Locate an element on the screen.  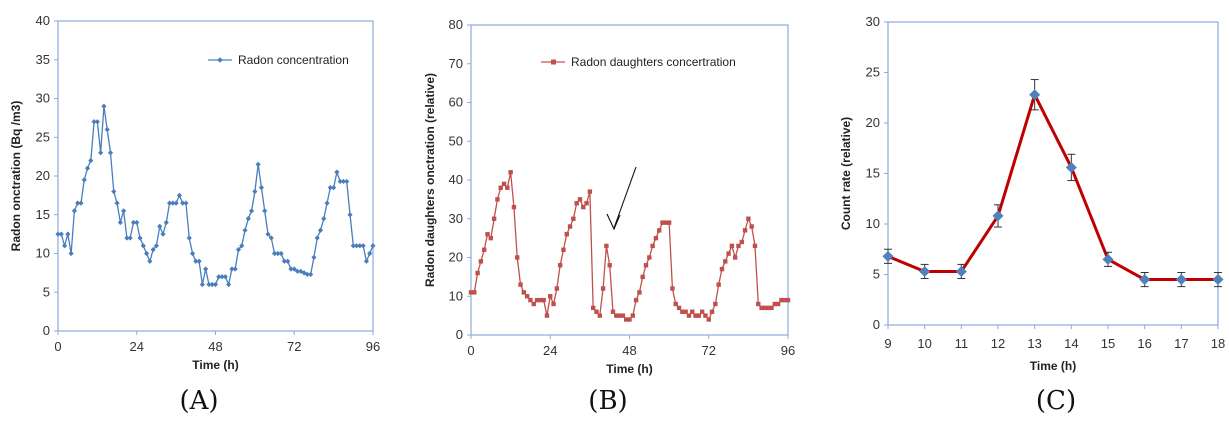
x-tick-label: 13 is located at coordinates (1034, 343).